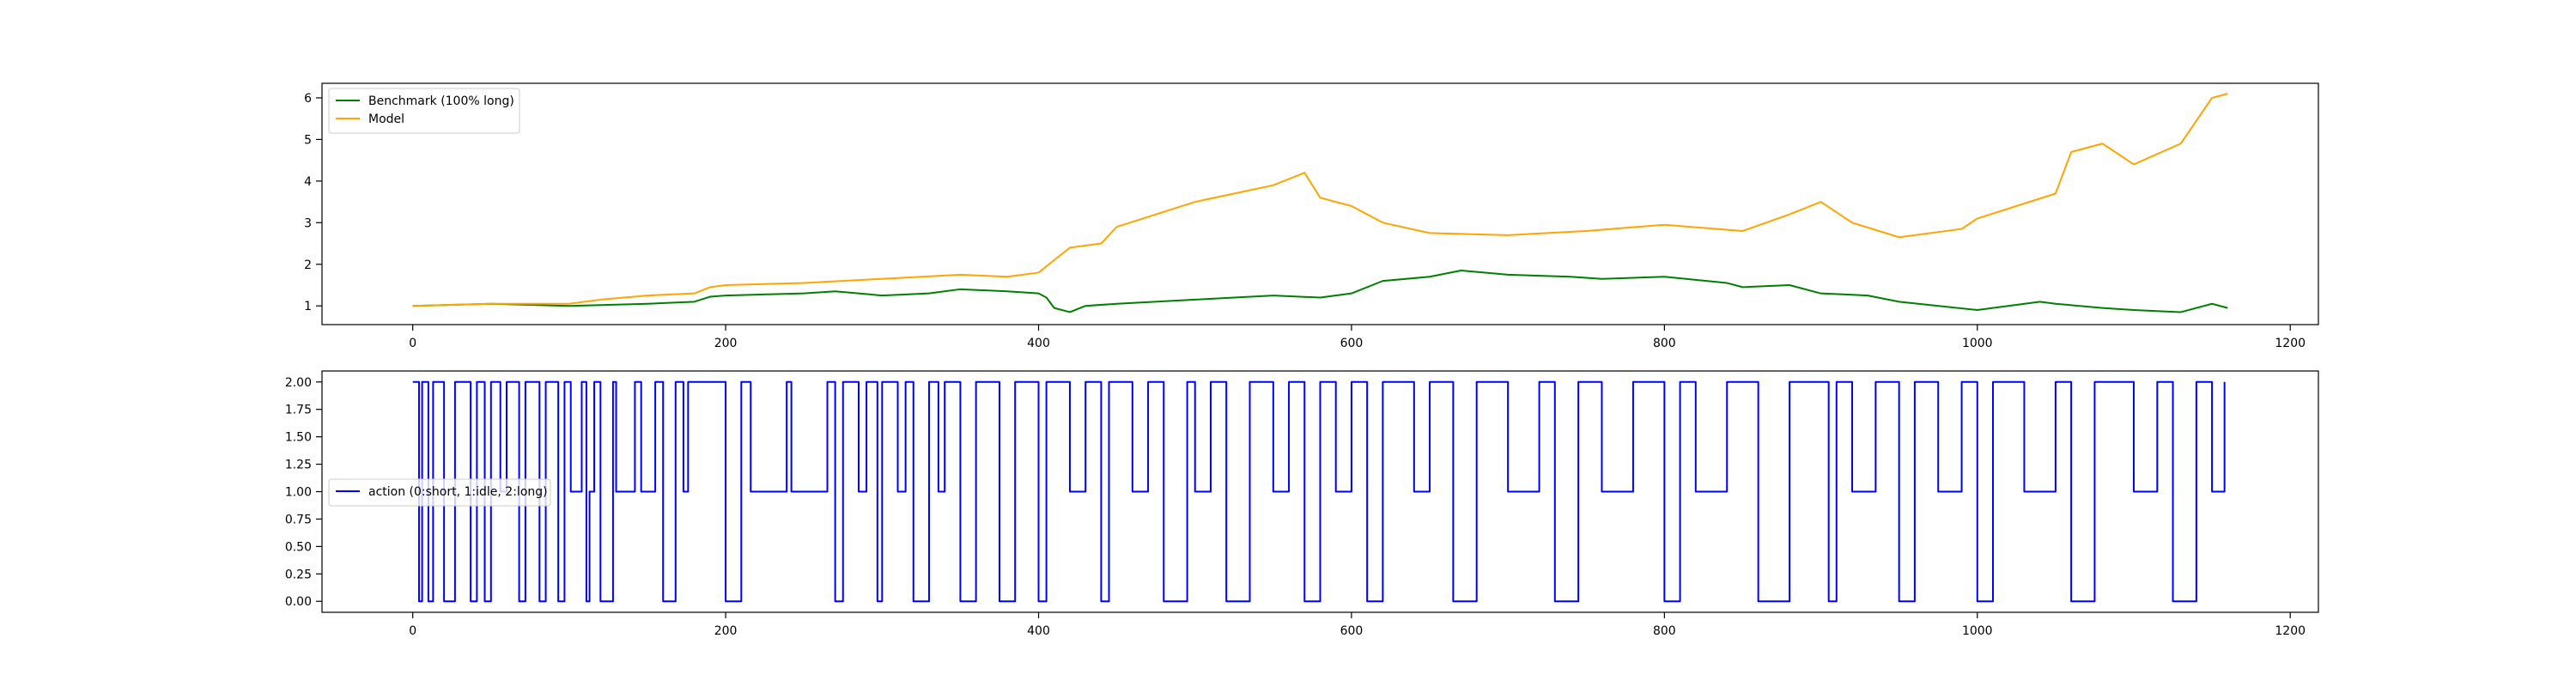 The height and width of the screenshot is (687, 2576). I want to click on y-tick-label: 1.25, so click(298, 465).